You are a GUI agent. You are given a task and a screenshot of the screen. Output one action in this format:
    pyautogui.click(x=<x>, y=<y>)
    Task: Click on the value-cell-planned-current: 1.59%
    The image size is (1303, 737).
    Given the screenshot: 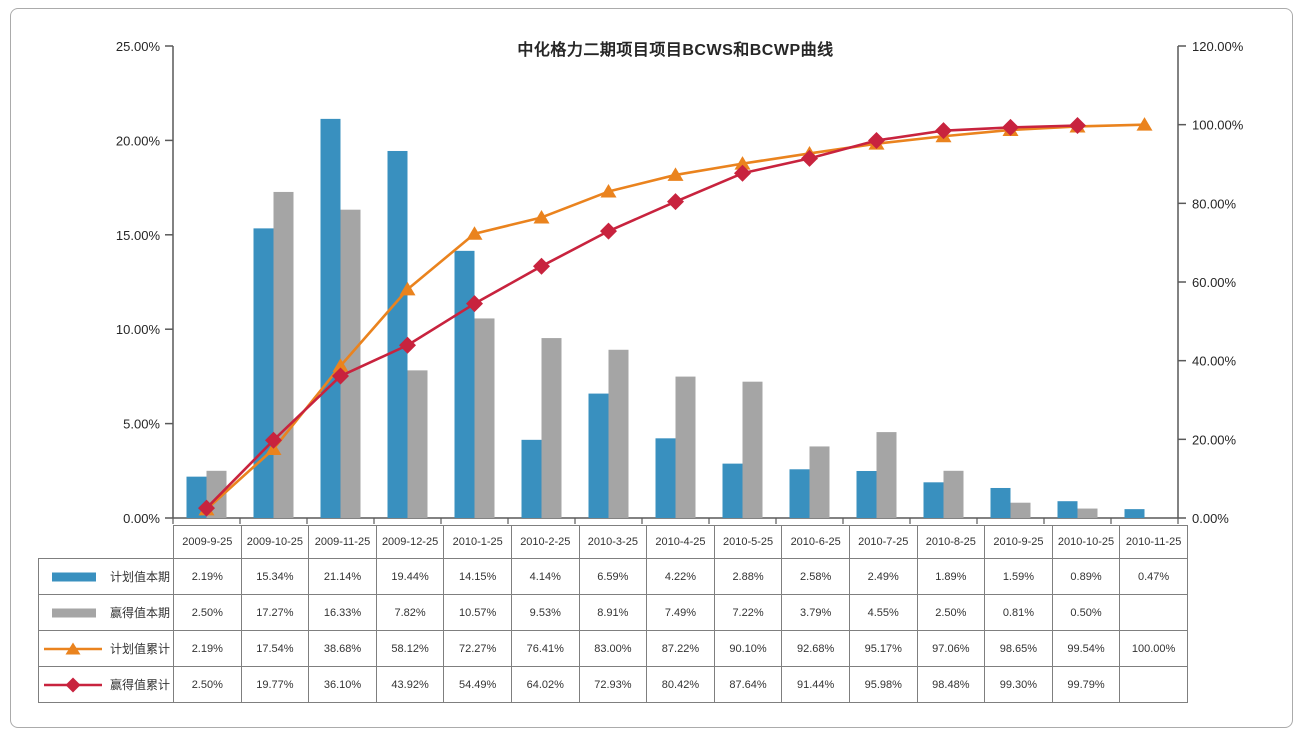 What is the action you would take?
    pyautogui.click(x=1018, y=576)
    